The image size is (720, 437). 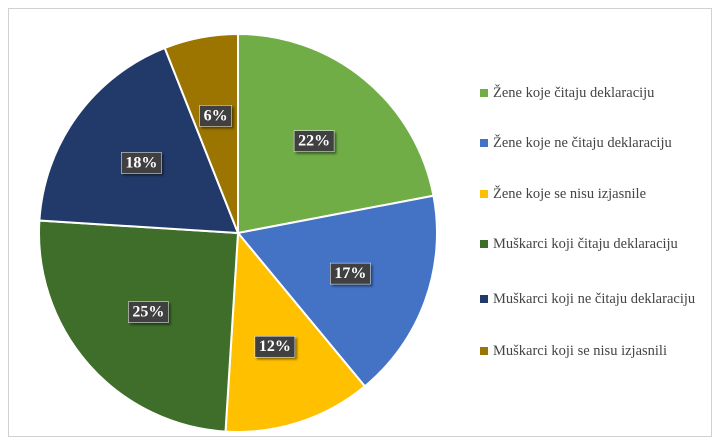 I want to click on legend-item: Žene koje se nisu izjasnile, so click(x=594, y=194).